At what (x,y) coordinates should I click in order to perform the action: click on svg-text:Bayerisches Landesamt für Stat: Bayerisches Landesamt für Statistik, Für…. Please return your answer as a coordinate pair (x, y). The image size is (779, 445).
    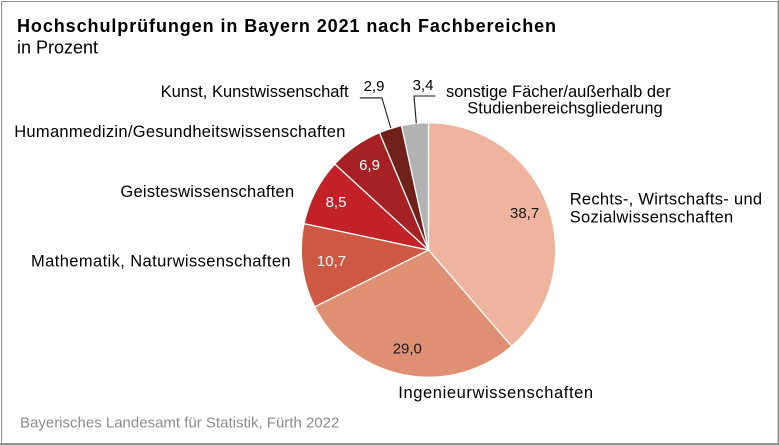
    Looking at the image, I should click on (179, 423).